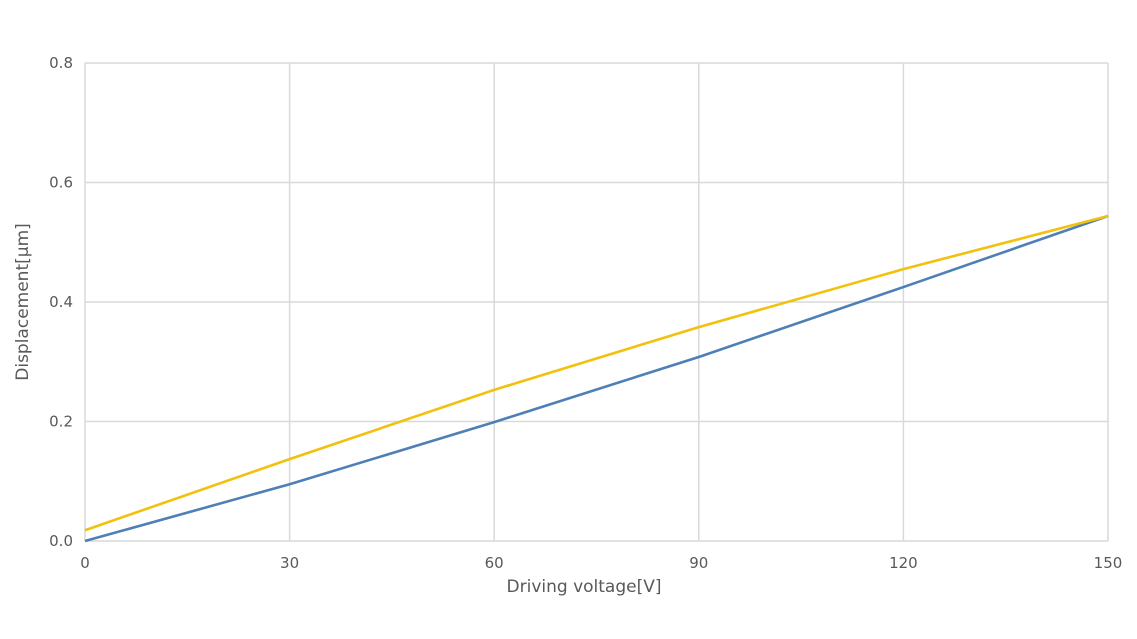  I want to click on x-tick-label: 150, so click(1108, 563).